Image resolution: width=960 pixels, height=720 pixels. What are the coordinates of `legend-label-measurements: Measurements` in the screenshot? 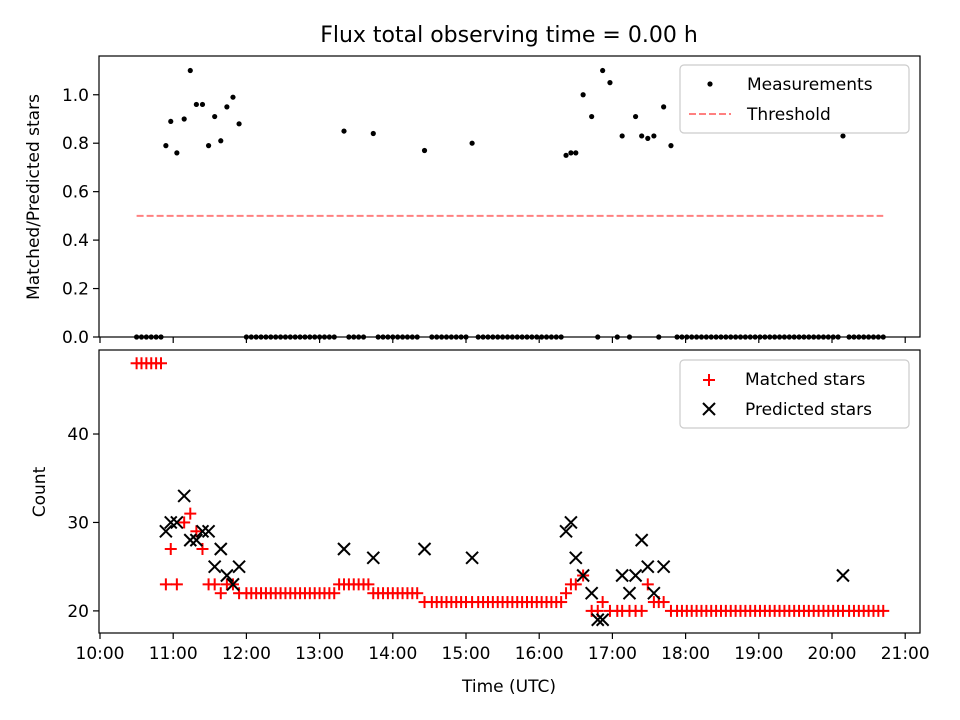 It's located at (810, 85).